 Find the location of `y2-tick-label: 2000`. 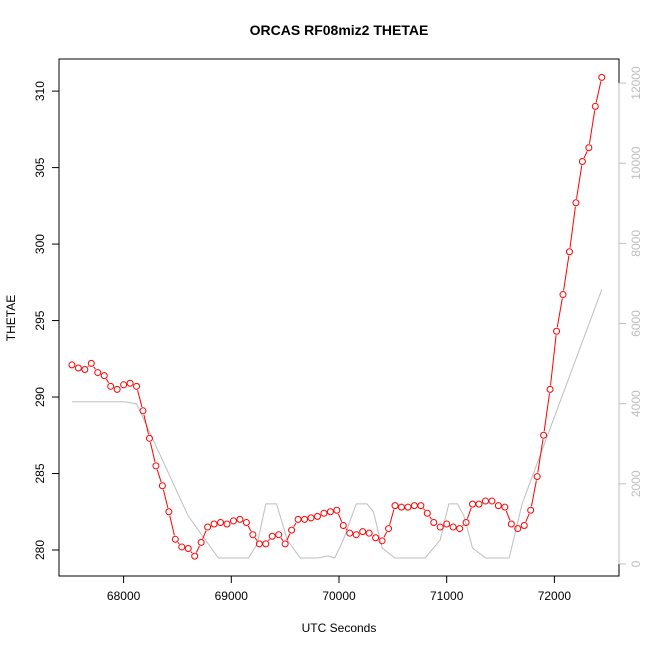

y2-tick-label: 2000 is located at coordinates (636, 483).